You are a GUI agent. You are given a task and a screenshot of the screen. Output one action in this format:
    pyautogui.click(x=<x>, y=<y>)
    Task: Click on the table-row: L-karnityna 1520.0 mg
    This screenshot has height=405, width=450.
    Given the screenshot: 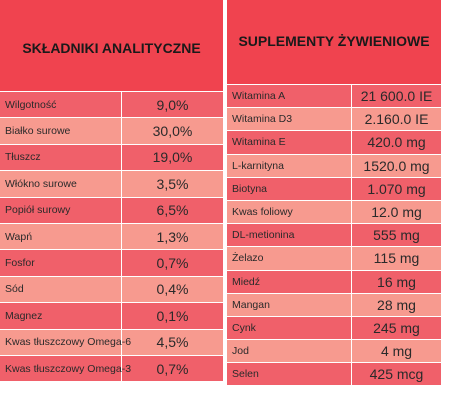 What is the action you would take?
    pyautogui.click(x=334, y=165)
    